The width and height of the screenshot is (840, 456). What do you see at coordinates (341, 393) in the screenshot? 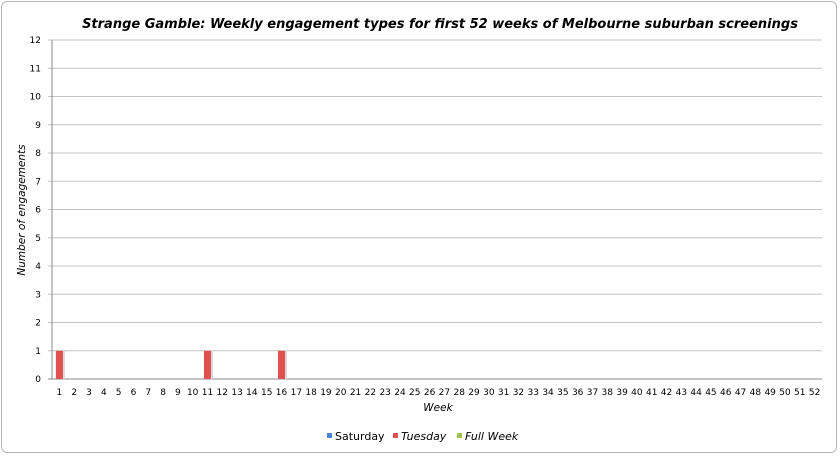
I see `x-tick-label: 20` at bounding box center [341, 393].